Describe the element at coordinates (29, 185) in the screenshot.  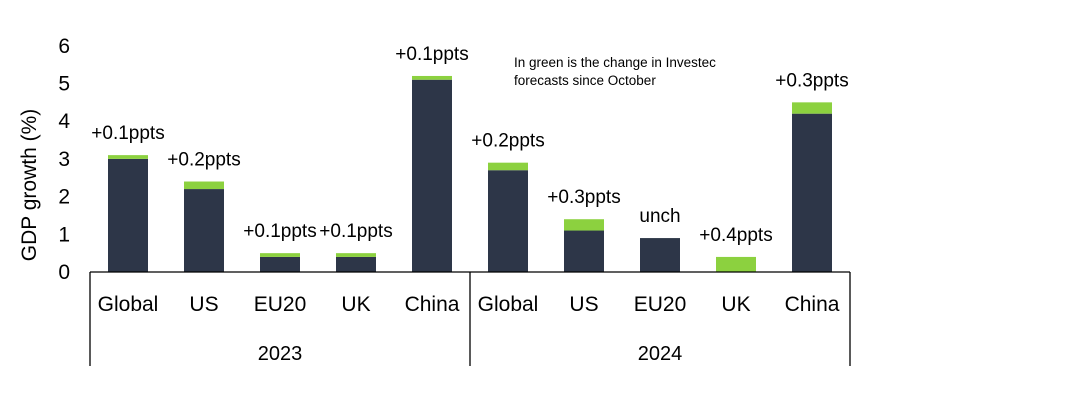
I see `y-axis-title: GDP growth (%)` at that location.